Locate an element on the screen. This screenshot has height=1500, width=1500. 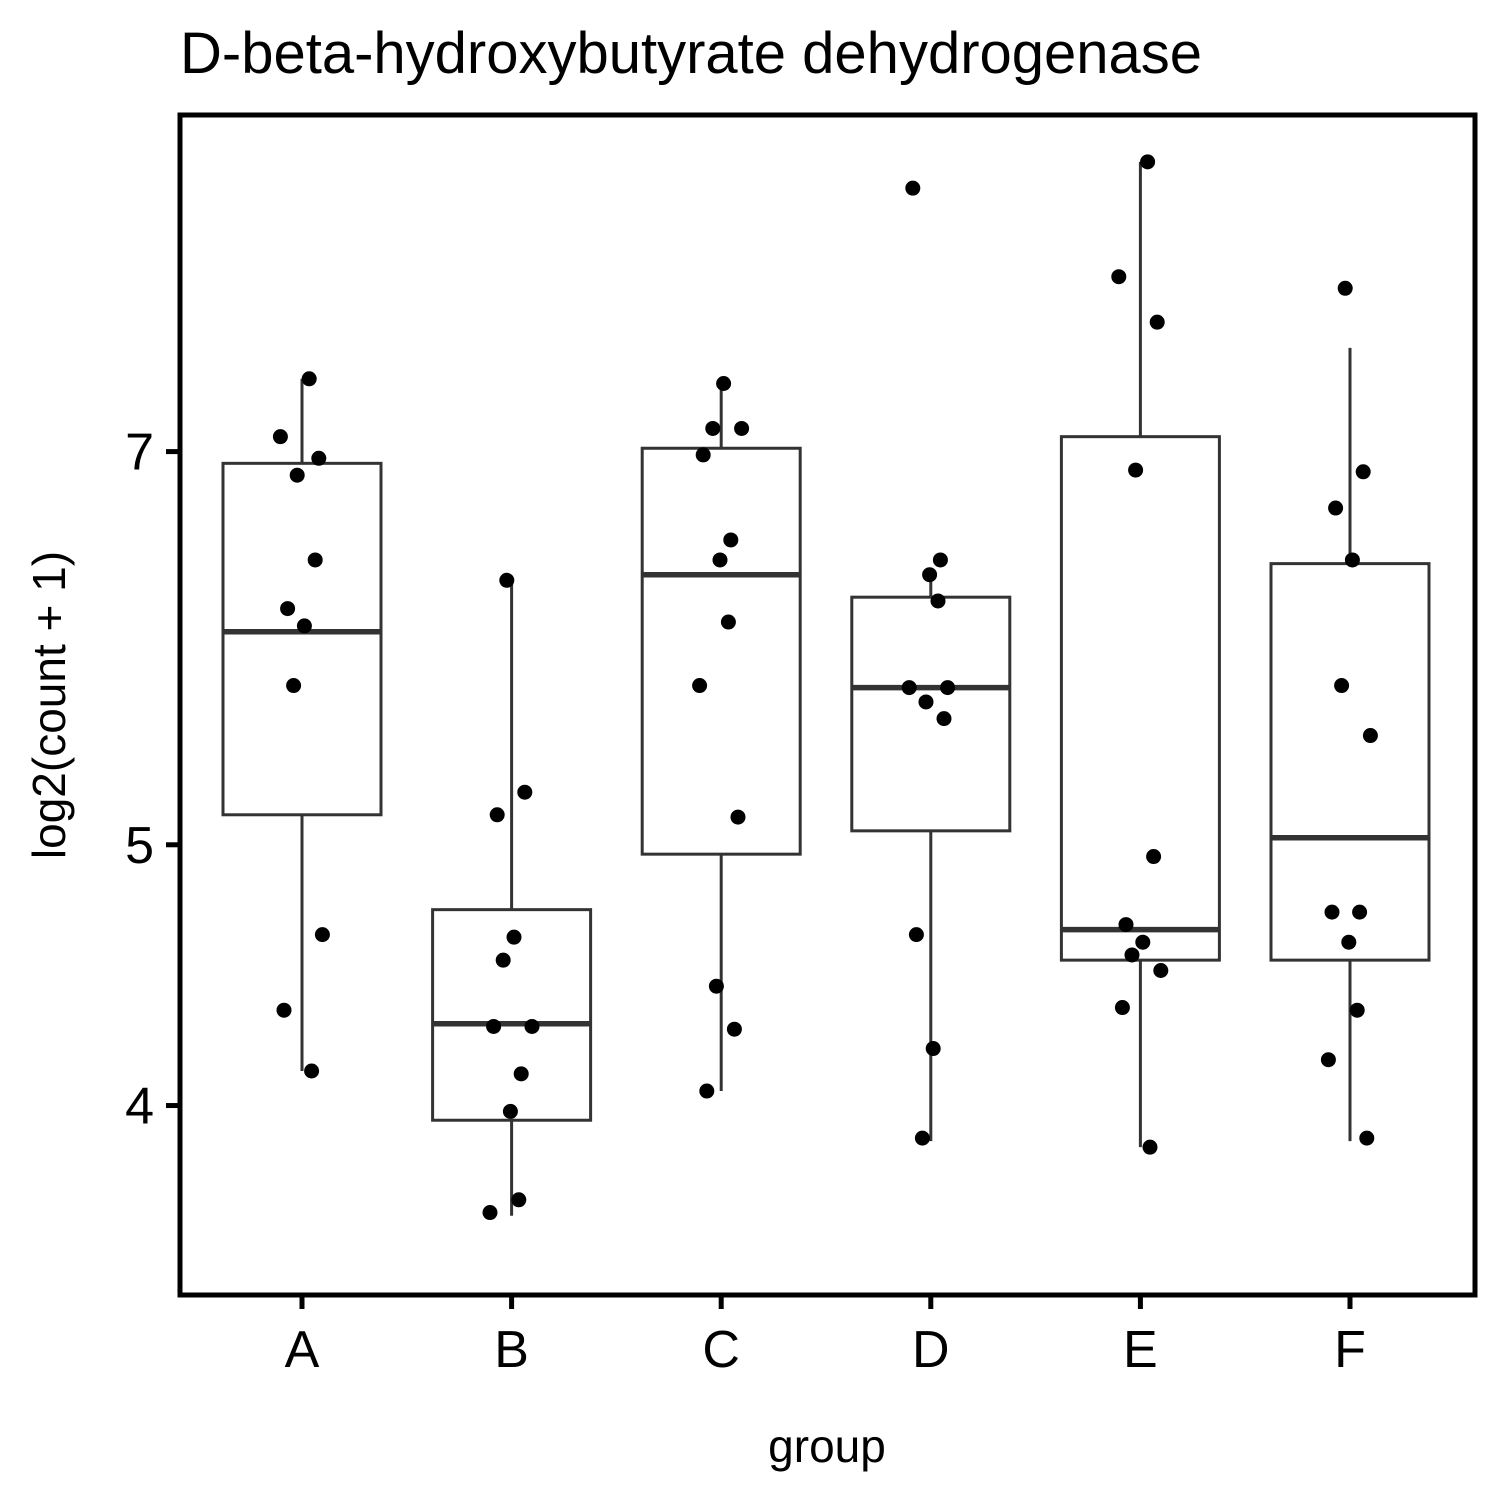
box-group-e is located at coordinates (1140, 654).